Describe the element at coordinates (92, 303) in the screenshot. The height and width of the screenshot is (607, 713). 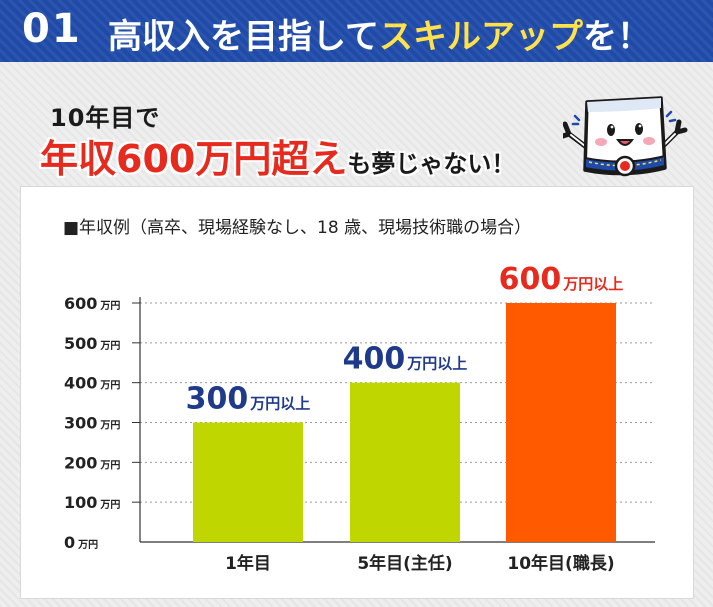
I see `y-tick-label: 600 万円` at that location.